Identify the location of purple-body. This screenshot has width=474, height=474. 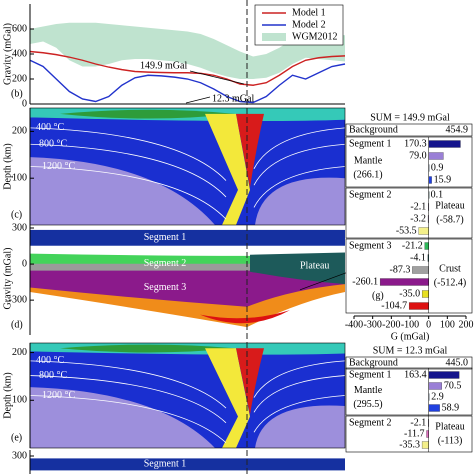
(187, 287).